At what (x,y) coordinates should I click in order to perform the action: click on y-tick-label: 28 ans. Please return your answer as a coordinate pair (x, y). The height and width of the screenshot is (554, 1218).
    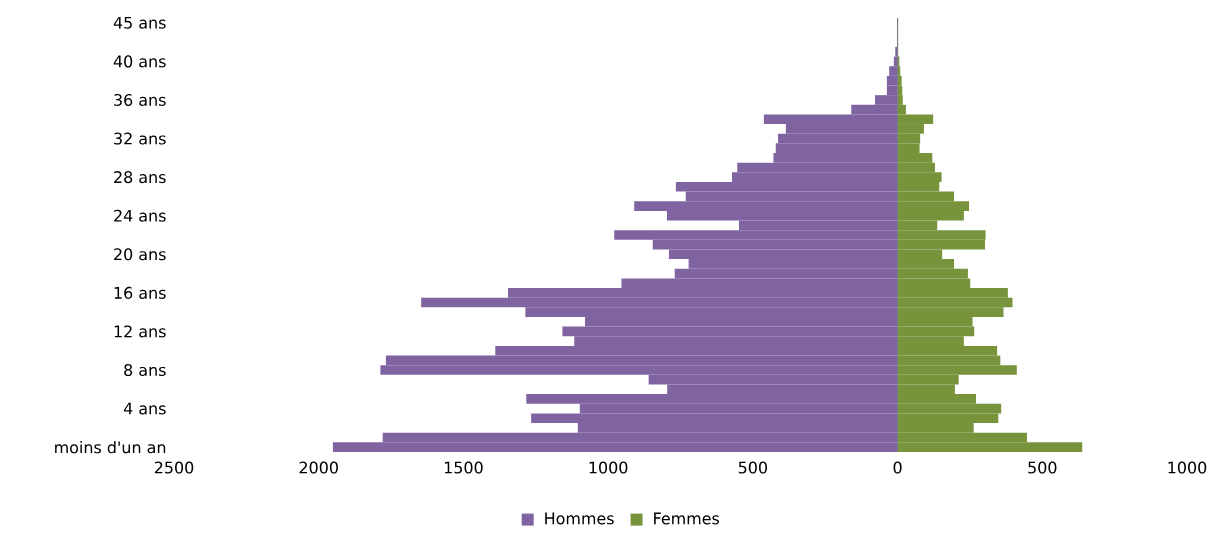
    Looking at the image, I should click on (140, 177).